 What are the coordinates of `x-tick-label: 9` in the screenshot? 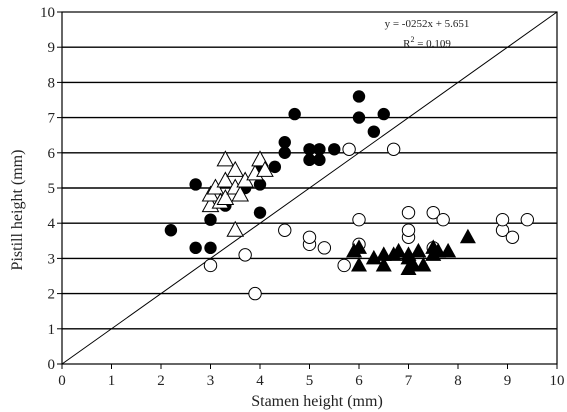 It's located at (508, 381).